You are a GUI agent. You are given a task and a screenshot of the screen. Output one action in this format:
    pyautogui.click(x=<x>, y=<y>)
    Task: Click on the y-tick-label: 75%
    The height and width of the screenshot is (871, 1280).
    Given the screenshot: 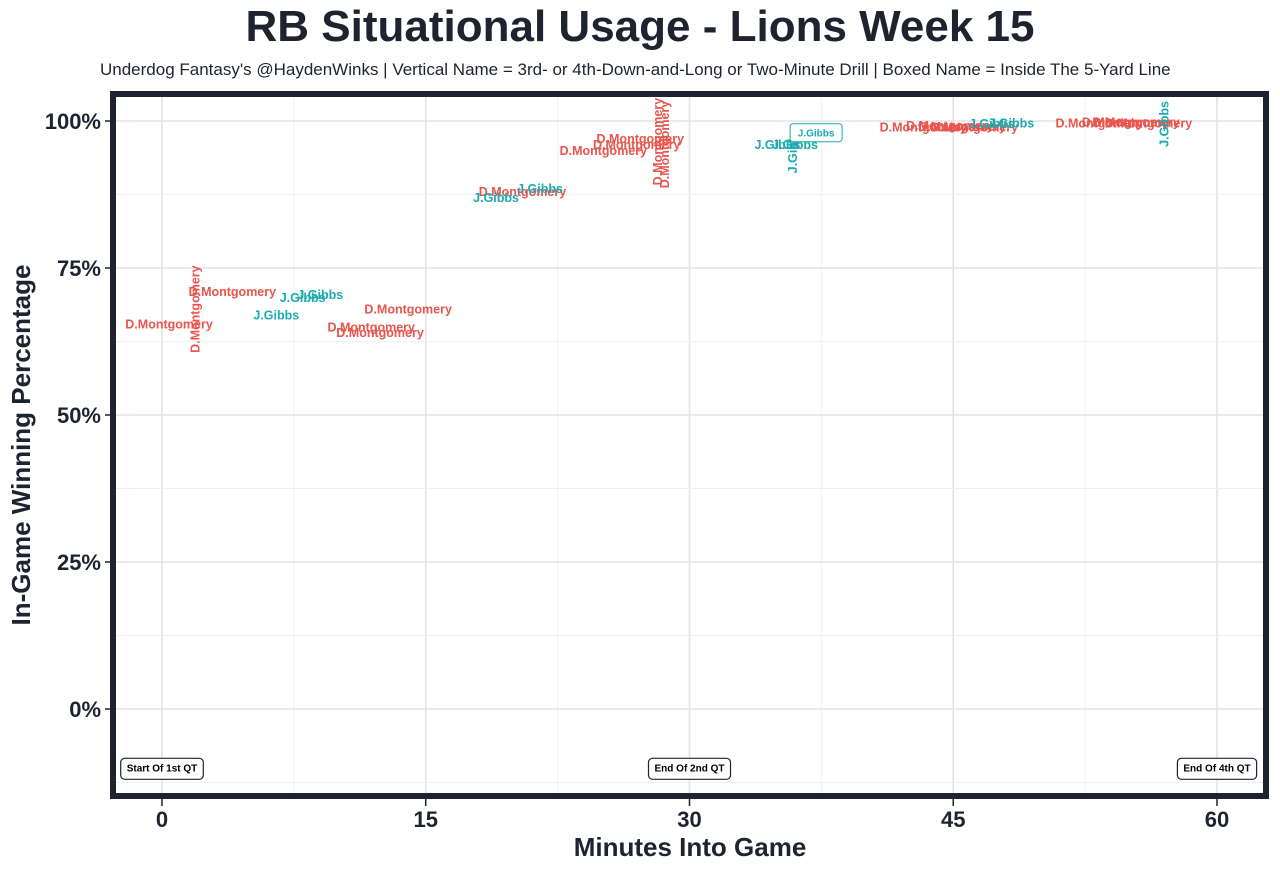 What is the action you would take?
    pyautogui.click(x=79, y=268)
    